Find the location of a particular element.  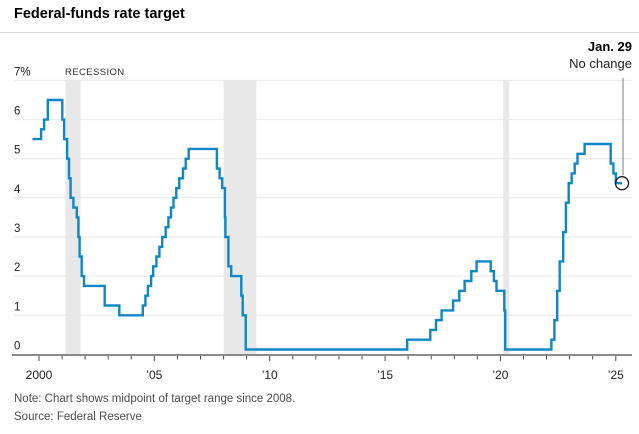

y-axis-label: 1 is located at coordinates (17, 307).